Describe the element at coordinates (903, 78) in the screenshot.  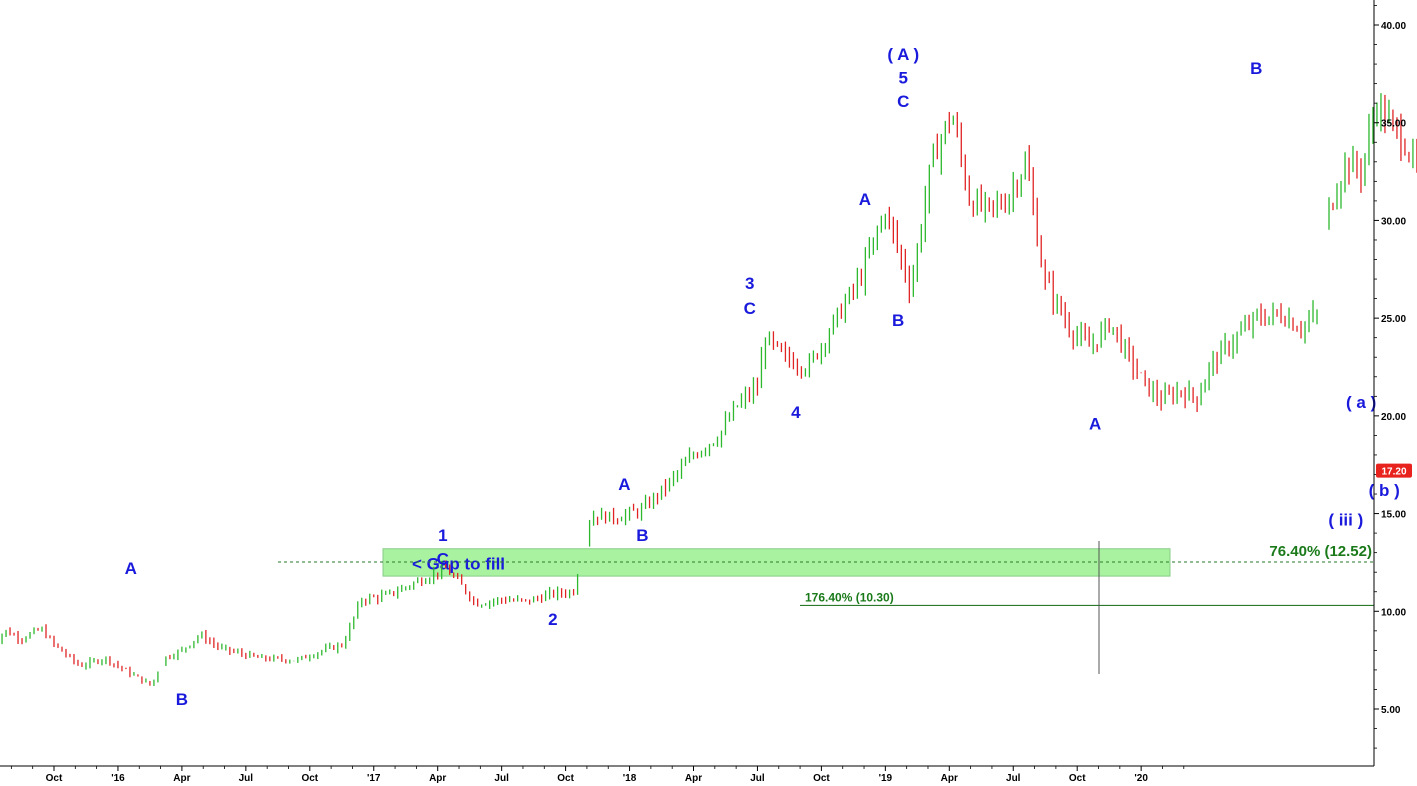
I see `wave-label: 5` at that location.